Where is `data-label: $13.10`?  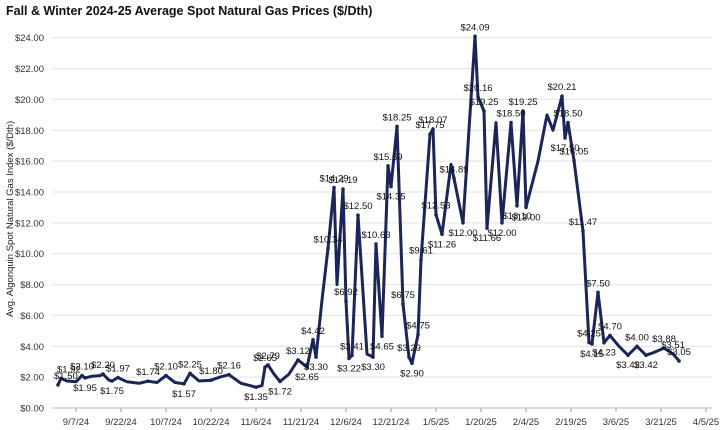 data-label: $13.10 is located at coordinates (516, 216).